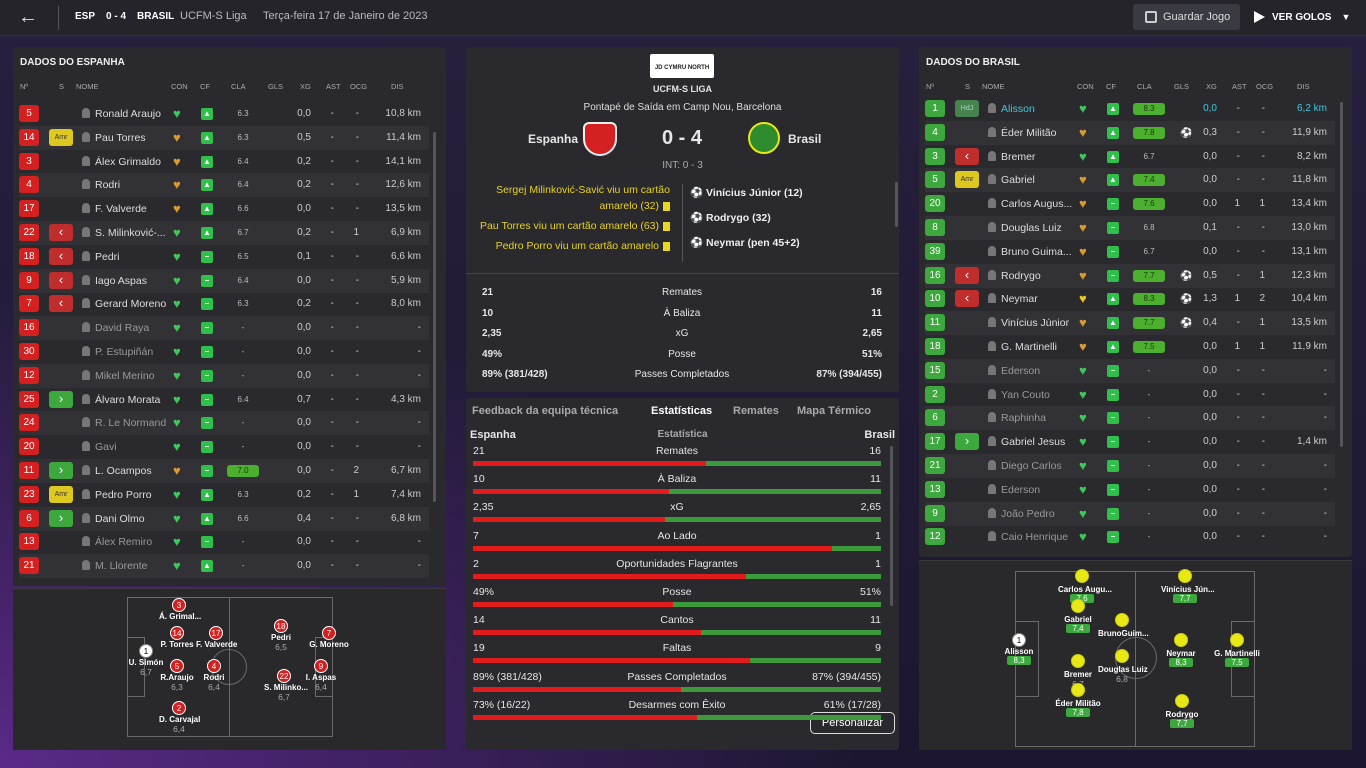 The image size is (1366, 768). What do you see at coordinates (62, 86) in the screenshot?
I see `column-header: S` at bounding box center [62, 86].